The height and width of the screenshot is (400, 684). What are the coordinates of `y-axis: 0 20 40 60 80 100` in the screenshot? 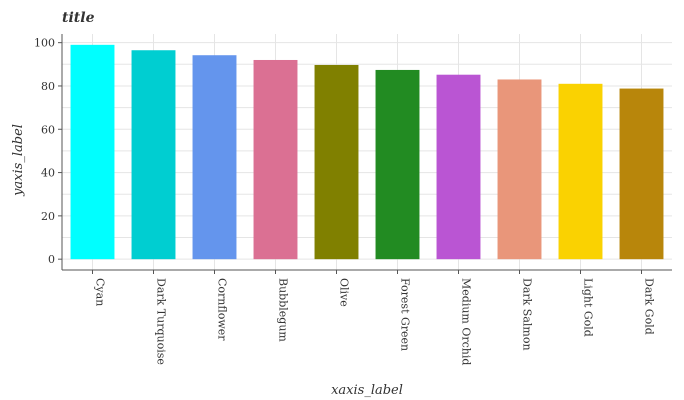 It's located at (48, 152).